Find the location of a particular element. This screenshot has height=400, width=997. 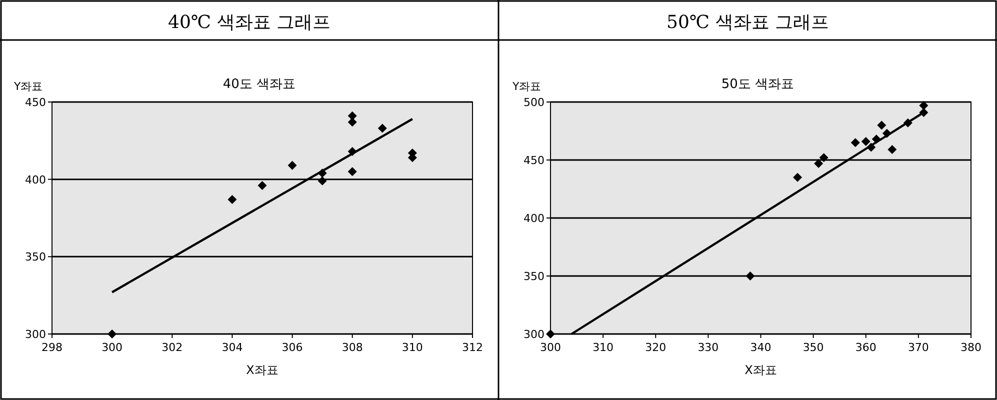

x-tick-label: 320 is located at coordinates (655, 347).